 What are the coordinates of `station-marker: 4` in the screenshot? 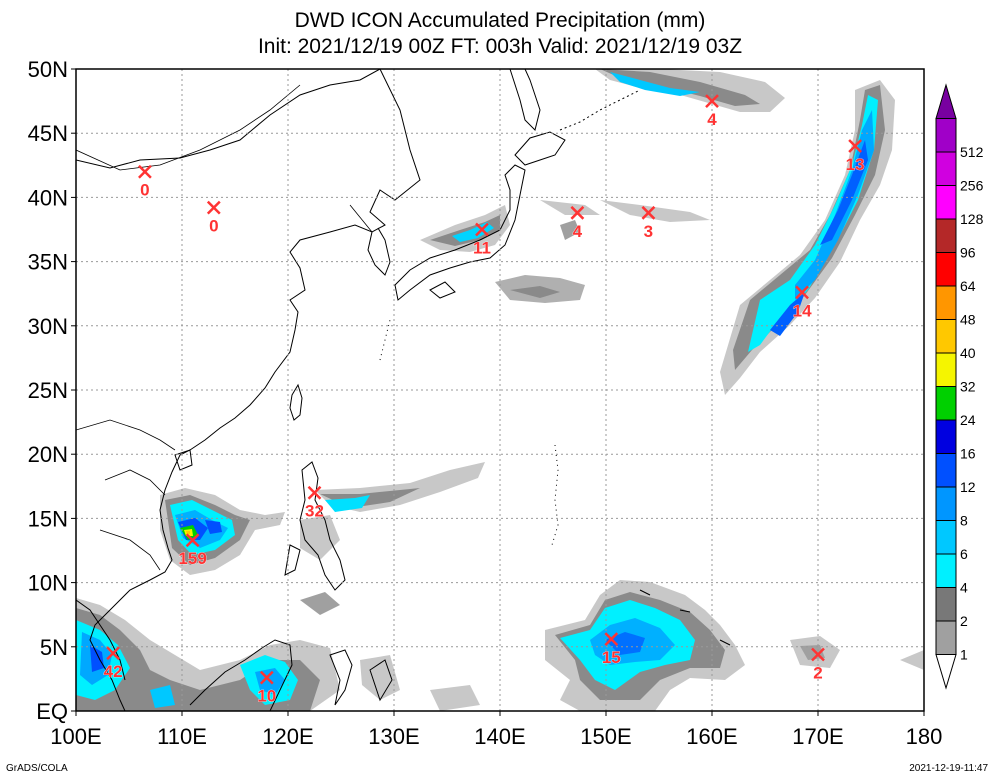 It's located at (577, 223).